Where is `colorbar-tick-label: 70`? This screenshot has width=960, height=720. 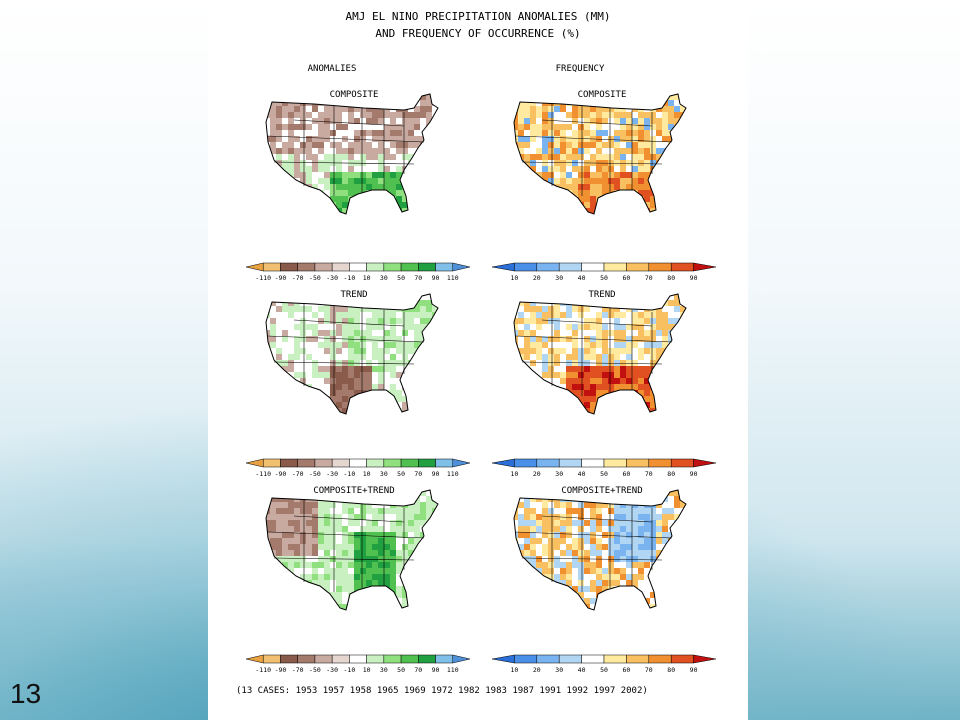
colorbar-tick-label: 70 is located at coordinates (649, 474).